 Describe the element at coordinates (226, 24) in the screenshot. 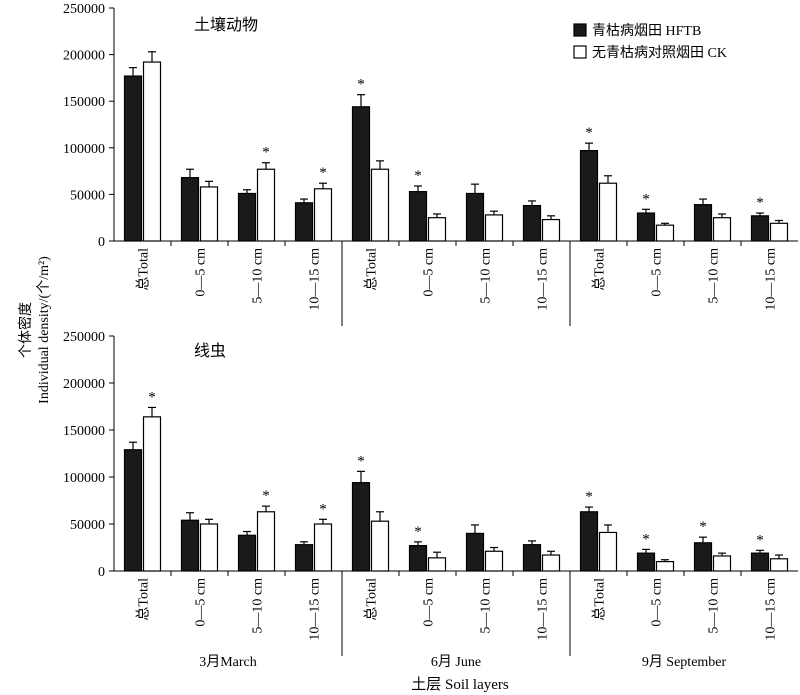

I see `panel-title: 土壤动物` at that location.